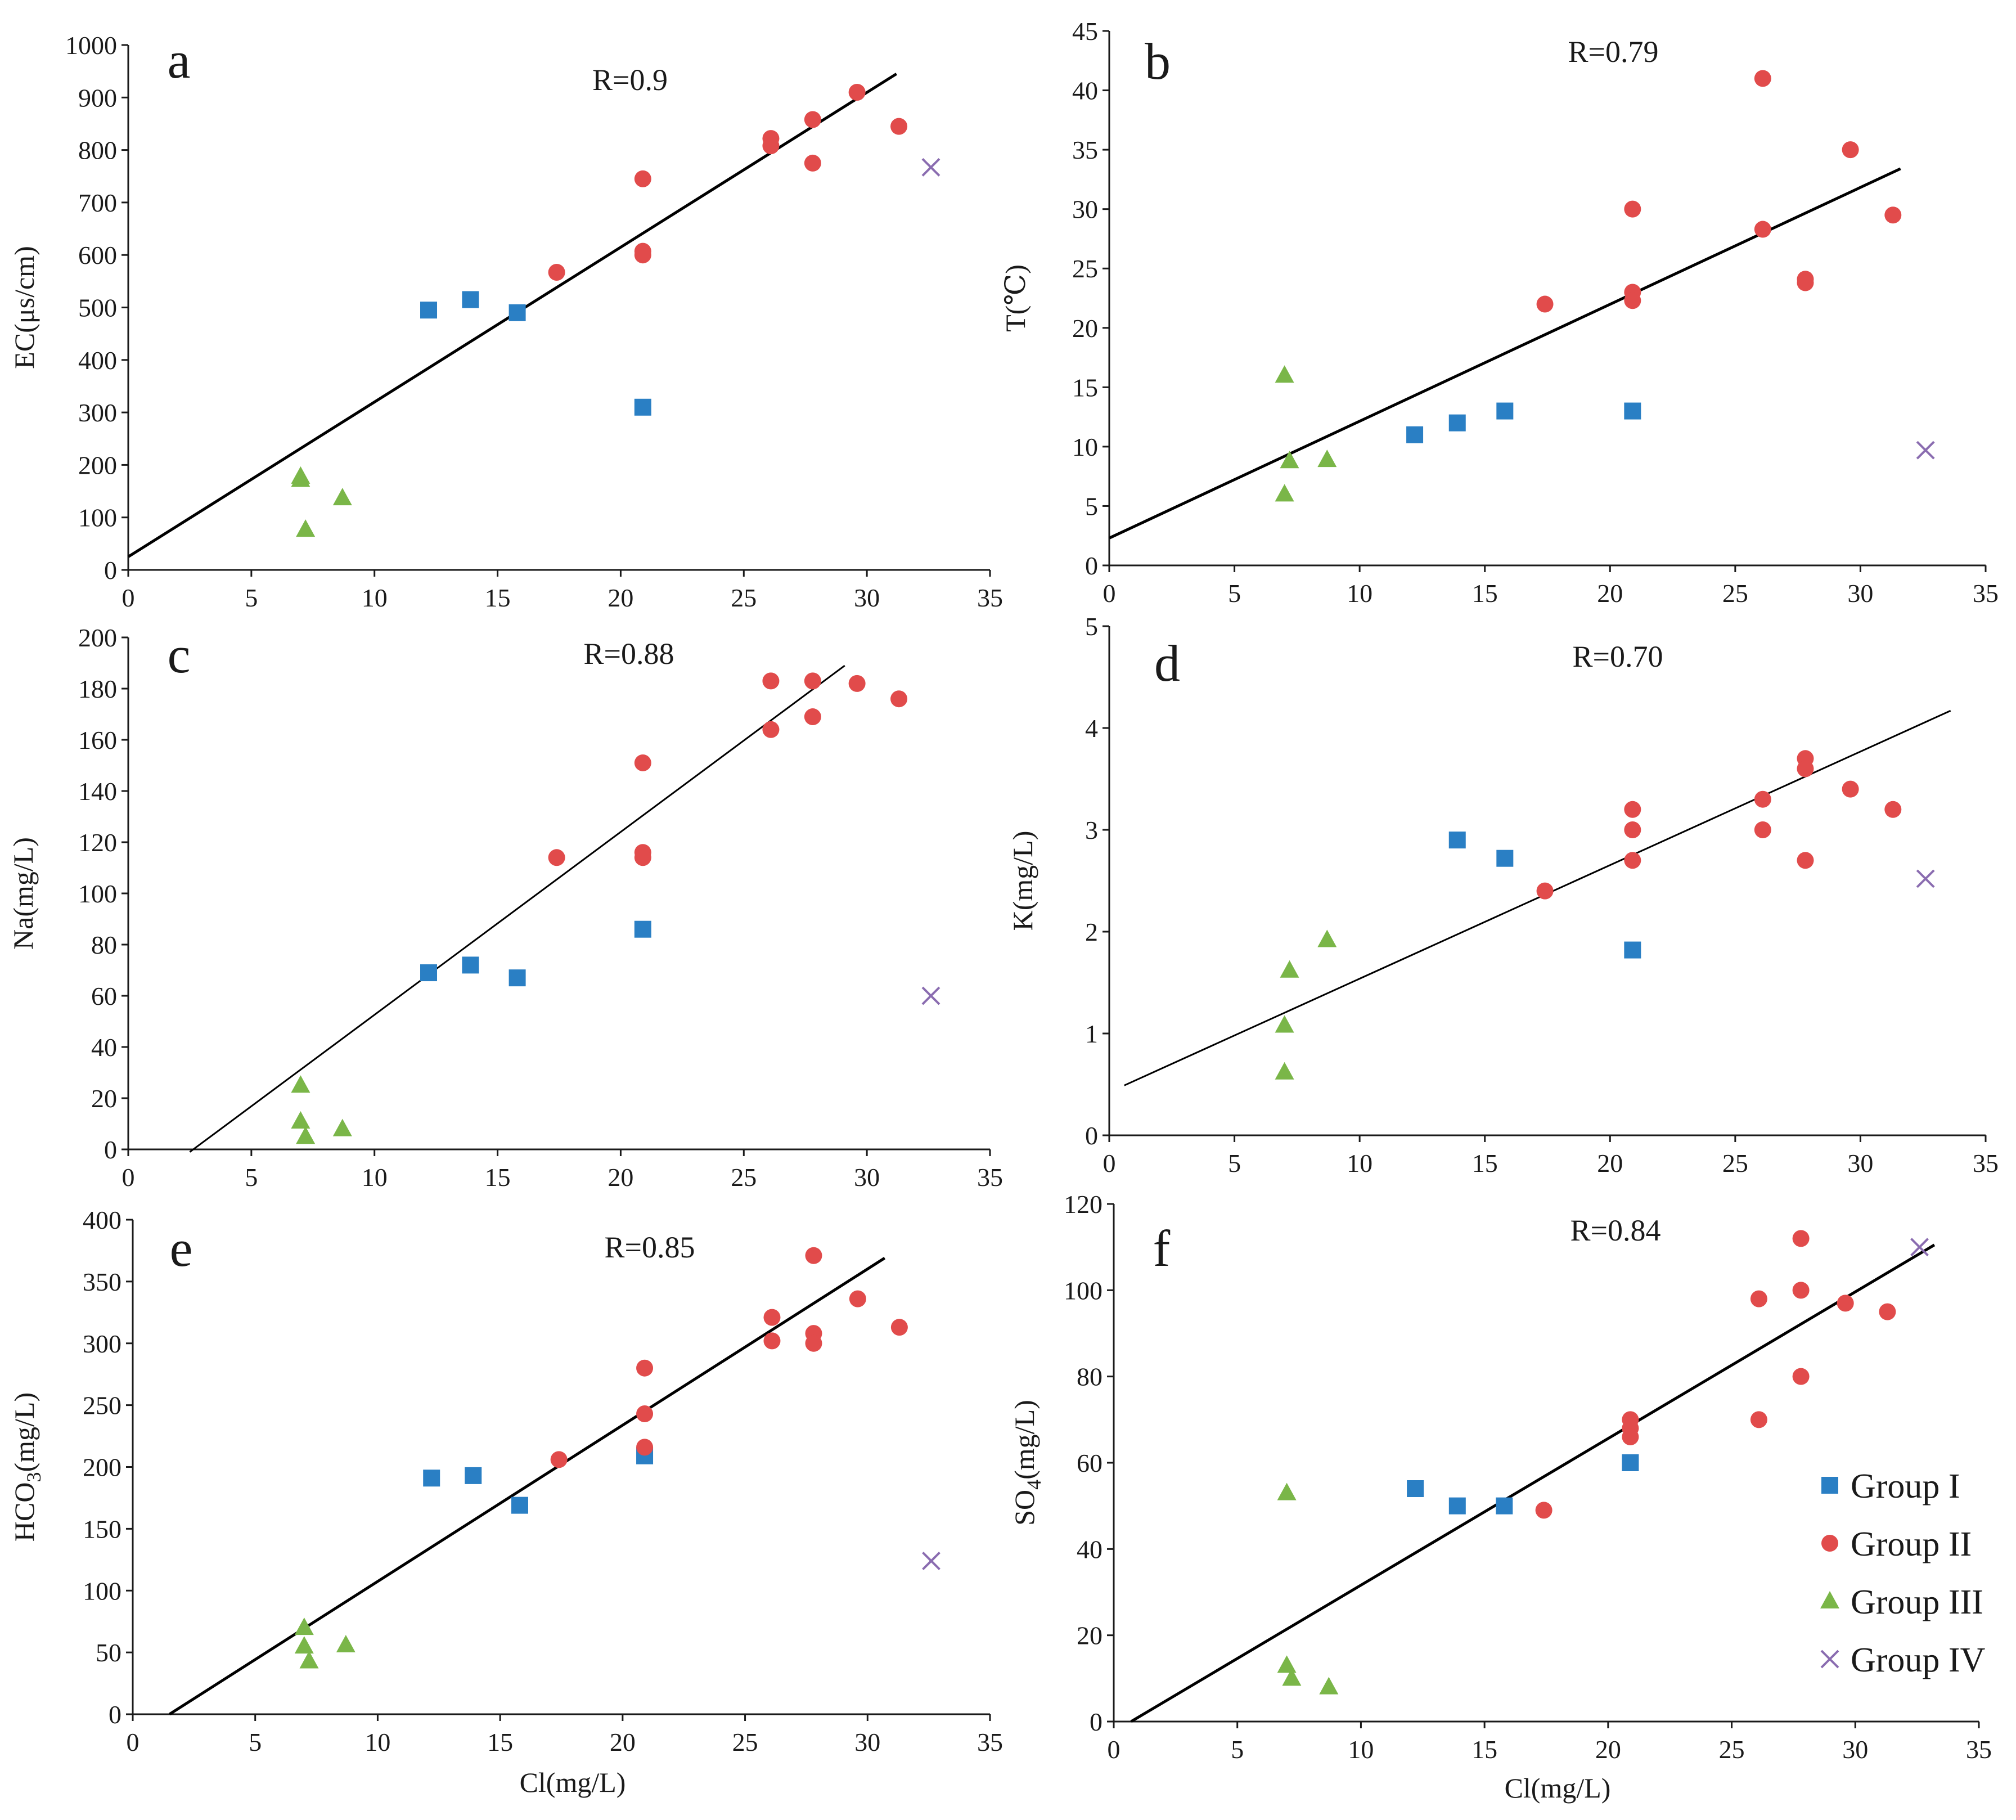 This screenshot has height=1820, width=2016. What do you see at coordinates (102, 1529) in the screenshot?
I see `y-tick-label-e: 150` at bounding box center [102, 1529].